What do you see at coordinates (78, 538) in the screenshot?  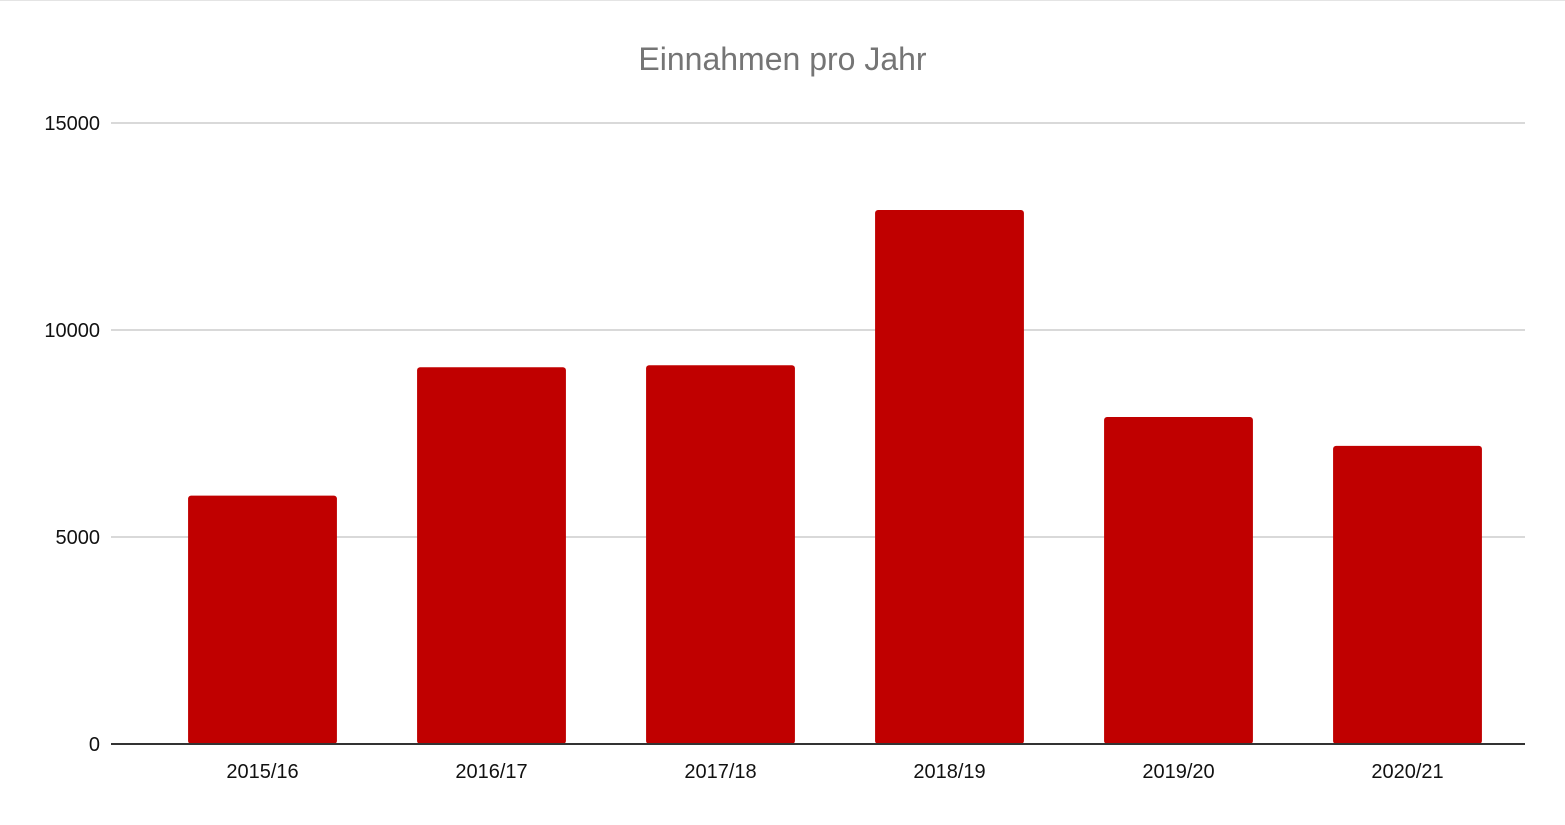 I see `y-tick-label: 5000` at bounding box center [78, 538].